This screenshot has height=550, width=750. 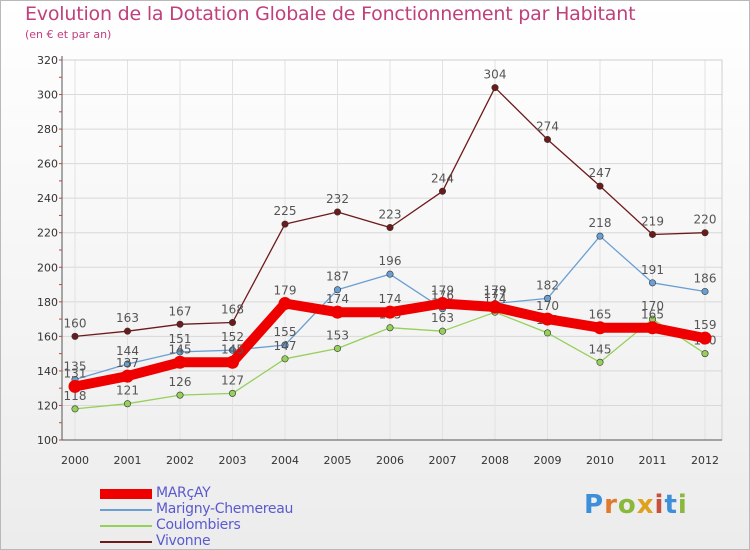 I want to click on x-tick-label: 2007, so click(x=443, y=460).